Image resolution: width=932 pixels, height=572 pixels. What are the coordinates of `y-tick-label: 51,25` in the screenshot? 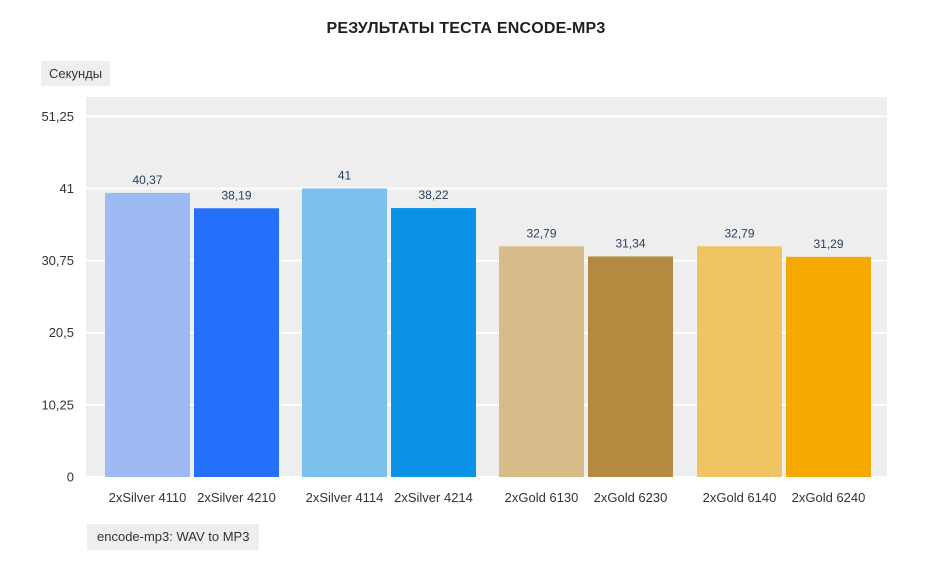 It's located at (57, 116).